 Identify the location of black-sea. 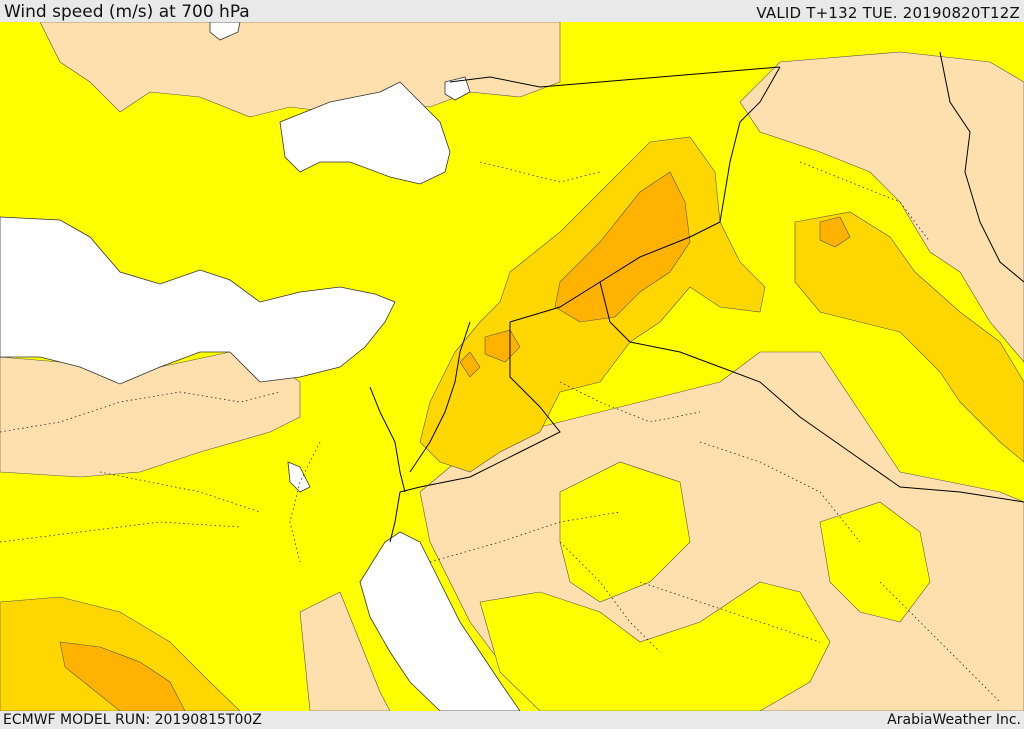
(225, 31).